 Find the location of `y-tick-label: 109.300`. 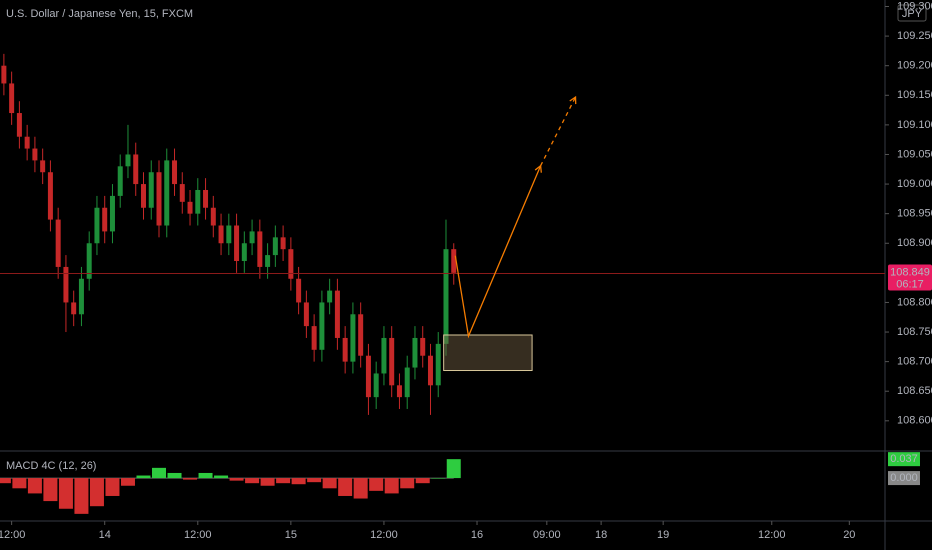

y-tick-label: 109.300 is located at coordinates (914, 6).